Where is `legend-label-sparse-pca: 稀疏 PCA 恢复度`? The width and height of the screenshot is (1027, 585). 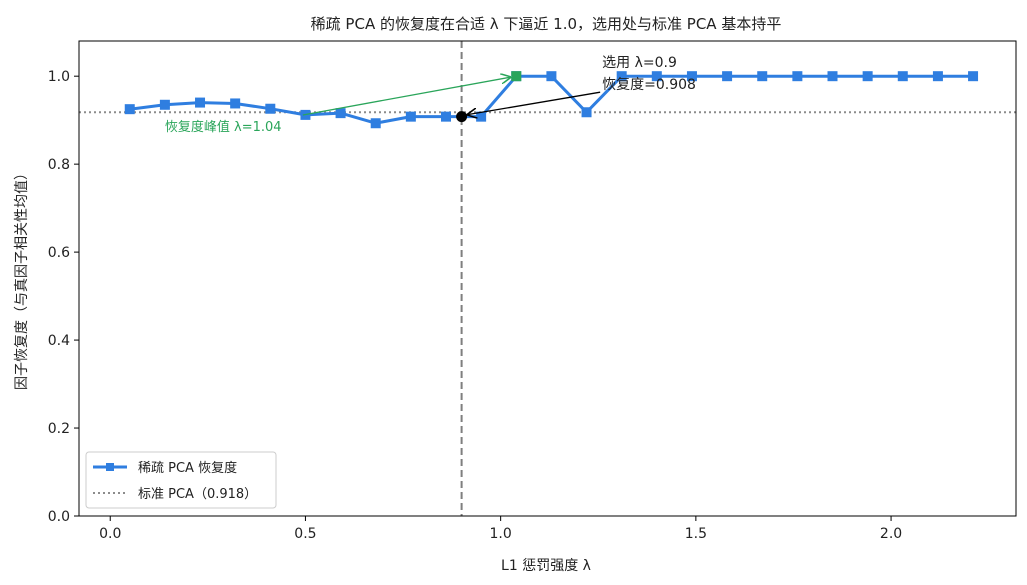 legend-label-sparse-pca: 稀疏 PCA 恢复度 is located at coordinates (187, 468).